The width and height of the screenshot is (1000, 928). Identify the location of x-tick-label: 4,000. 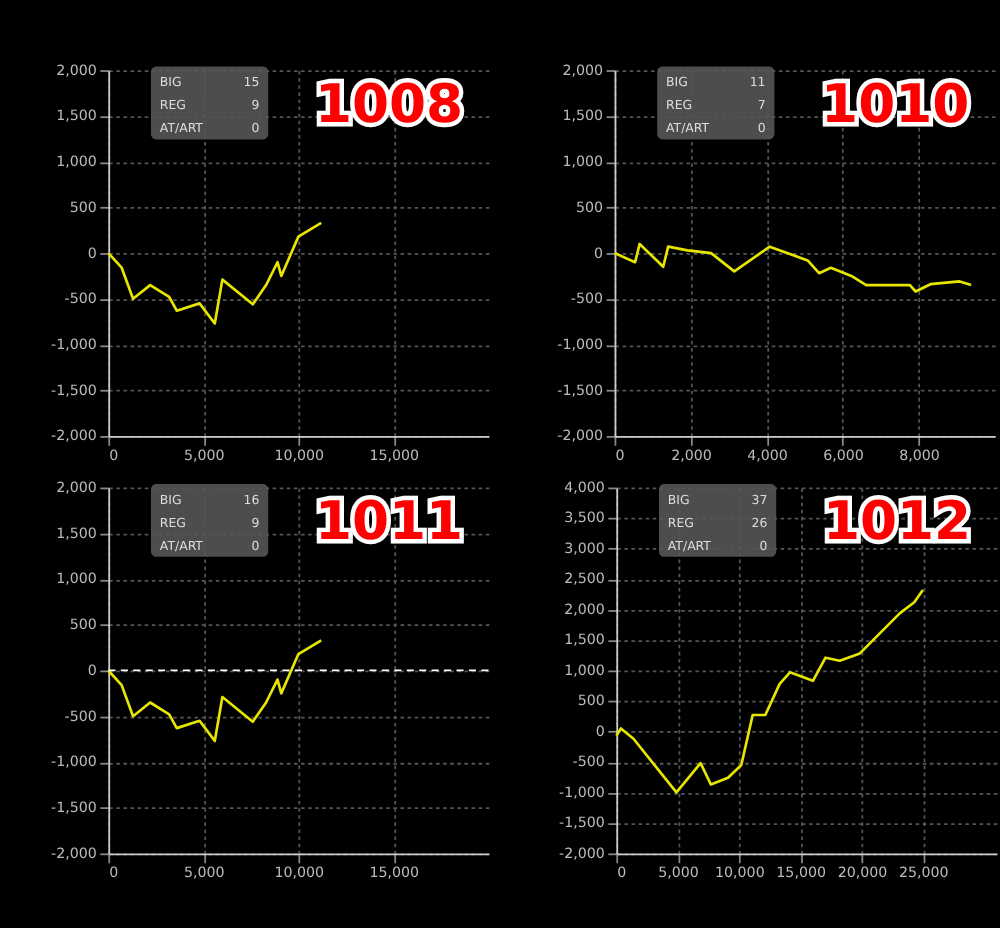
(768, 455).